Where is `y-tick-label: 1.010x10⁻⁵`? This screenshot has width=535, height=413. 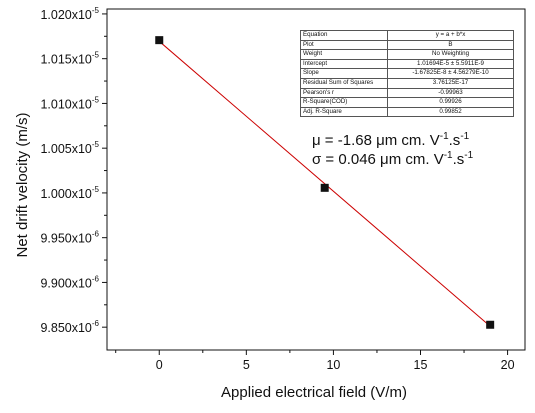
y-tick-label: 1.010x10⁻⁵ is located at coordinates (69, 103).